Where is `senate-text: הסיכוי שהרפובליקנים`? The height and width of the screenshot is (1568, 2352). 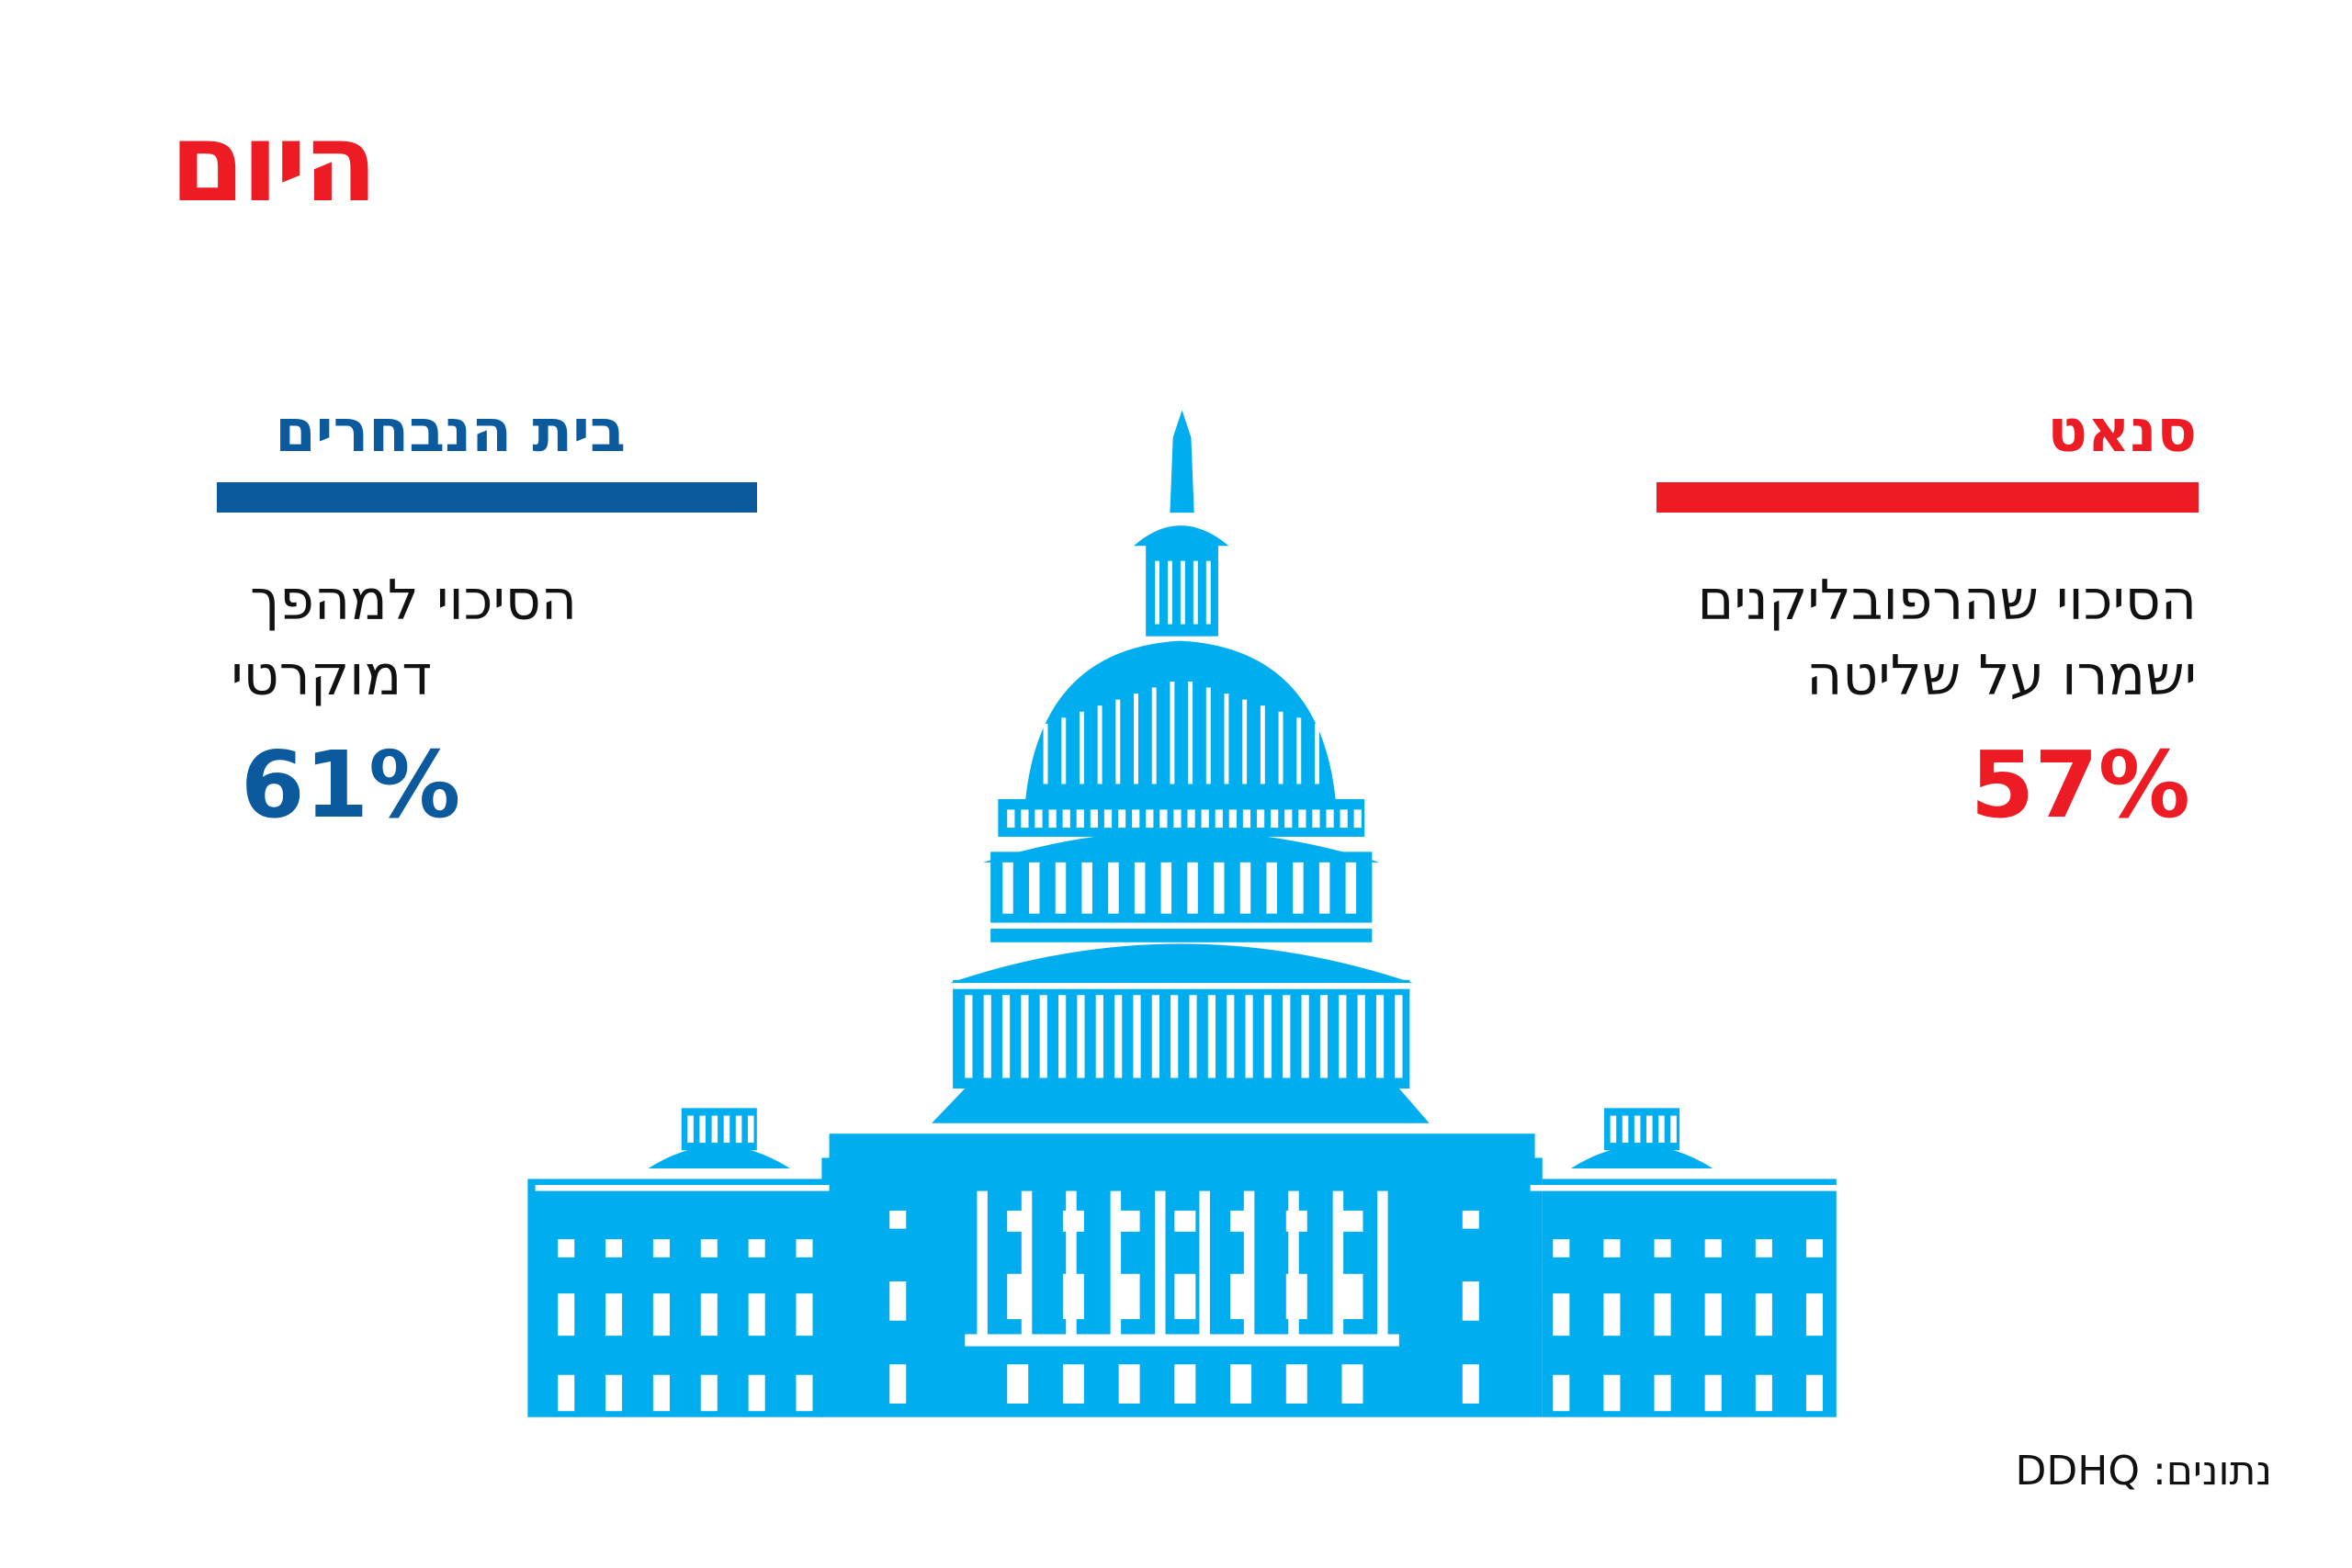
senate-text: הסיכוי שהרפובליקנים is located at coordinates (1947, 601).